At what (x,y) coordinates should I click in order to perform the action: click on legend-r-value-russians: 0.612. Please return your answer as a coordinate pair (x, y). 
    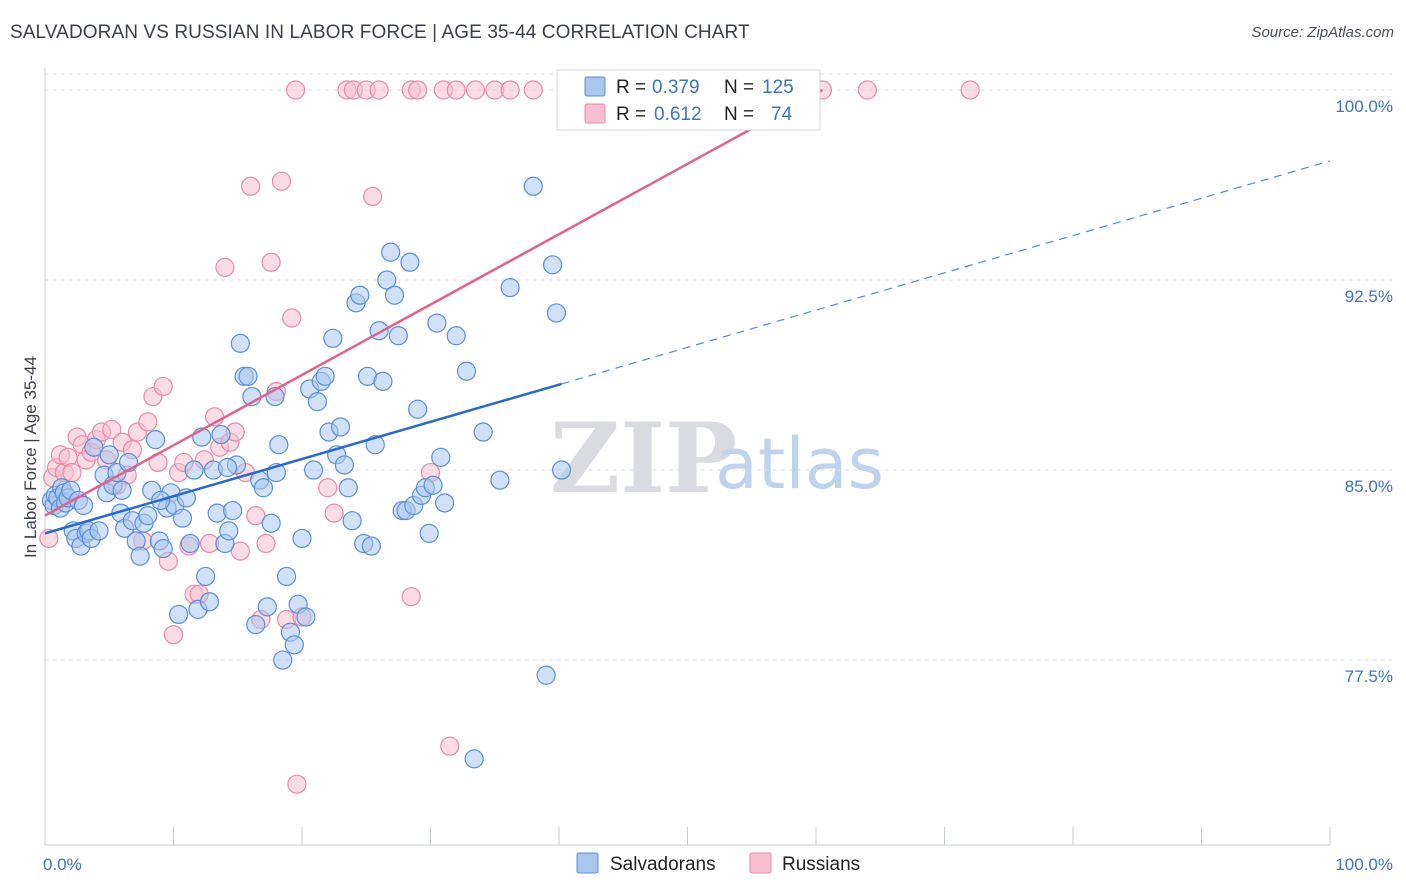
    Looking at the image, I should click on (678, 114).